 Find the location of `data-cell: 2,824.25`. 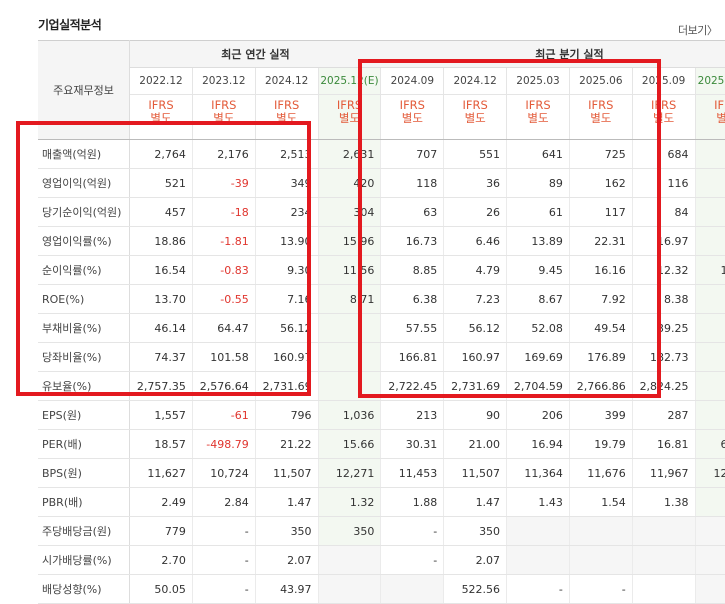

data-cell: 2,824.25 is located at coordinates (663, 386).